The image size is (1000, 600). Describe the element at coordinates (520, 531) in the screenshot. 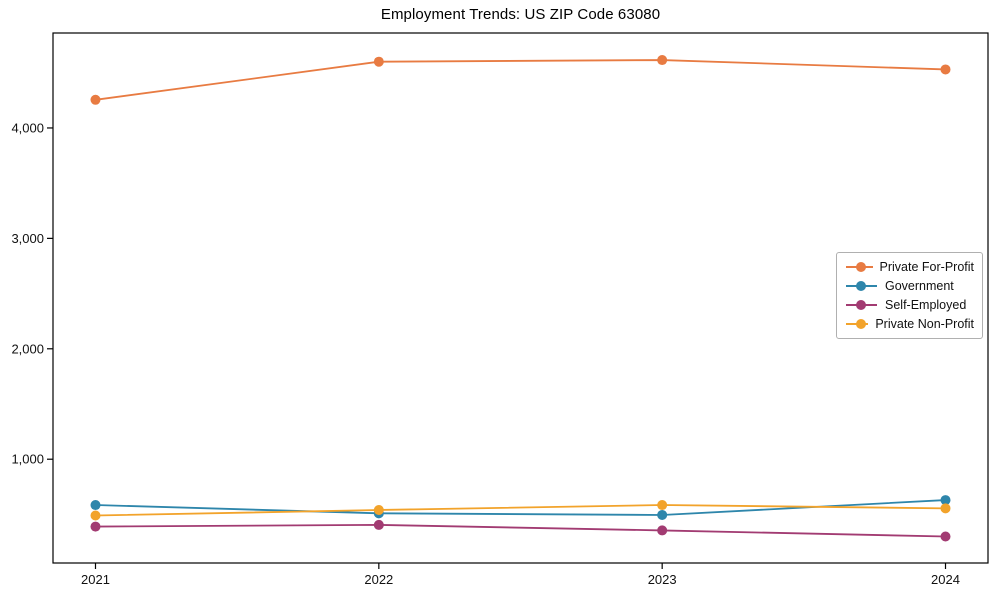

I see `series-line-self-employed` at that location.